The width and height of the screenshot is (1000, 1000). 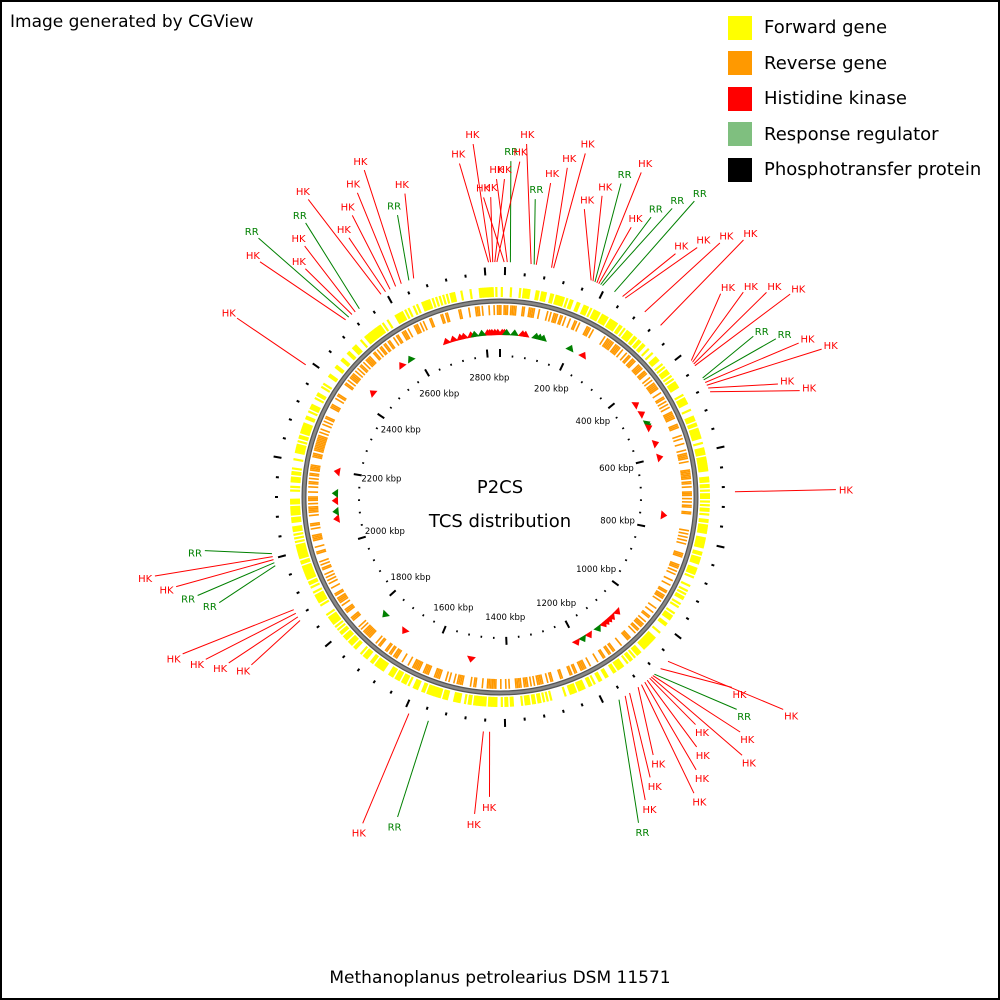 I want to click on legend-label: Reverse gene, so click(x=826, y=63).